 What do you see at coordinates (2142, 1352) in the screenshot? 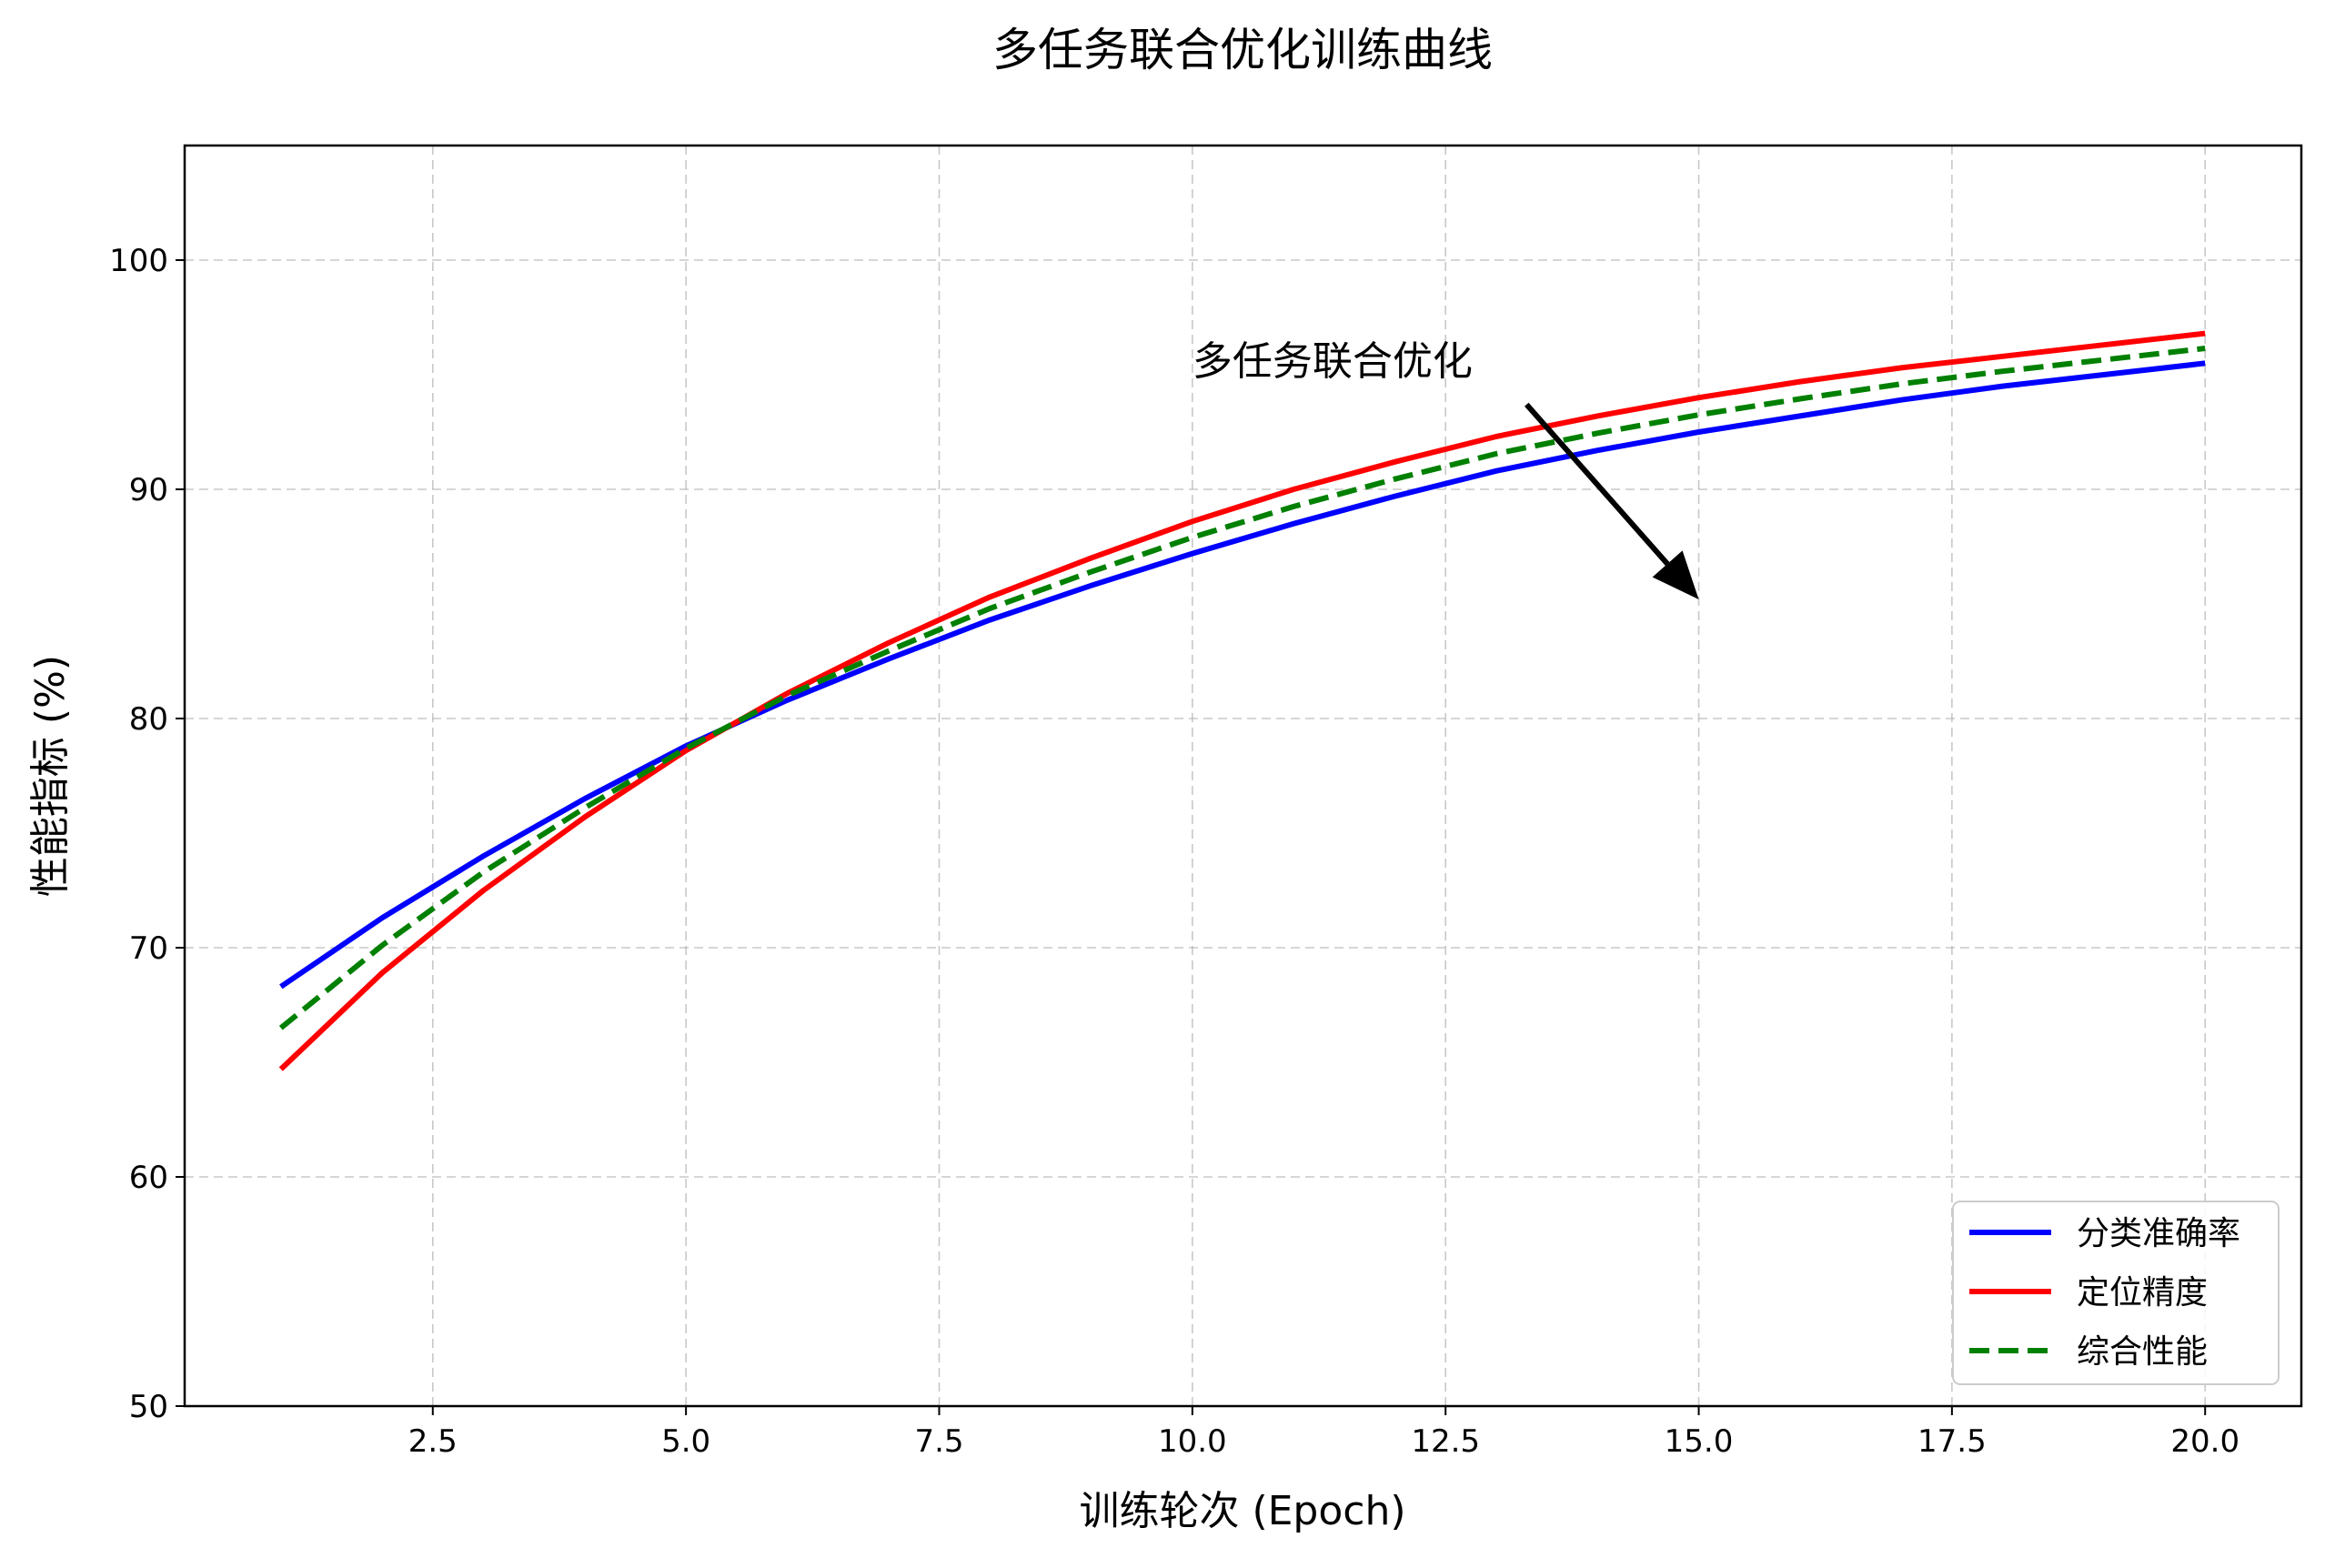
I see `legend-label: 综合性能` at bounding box center [2142, 1352].